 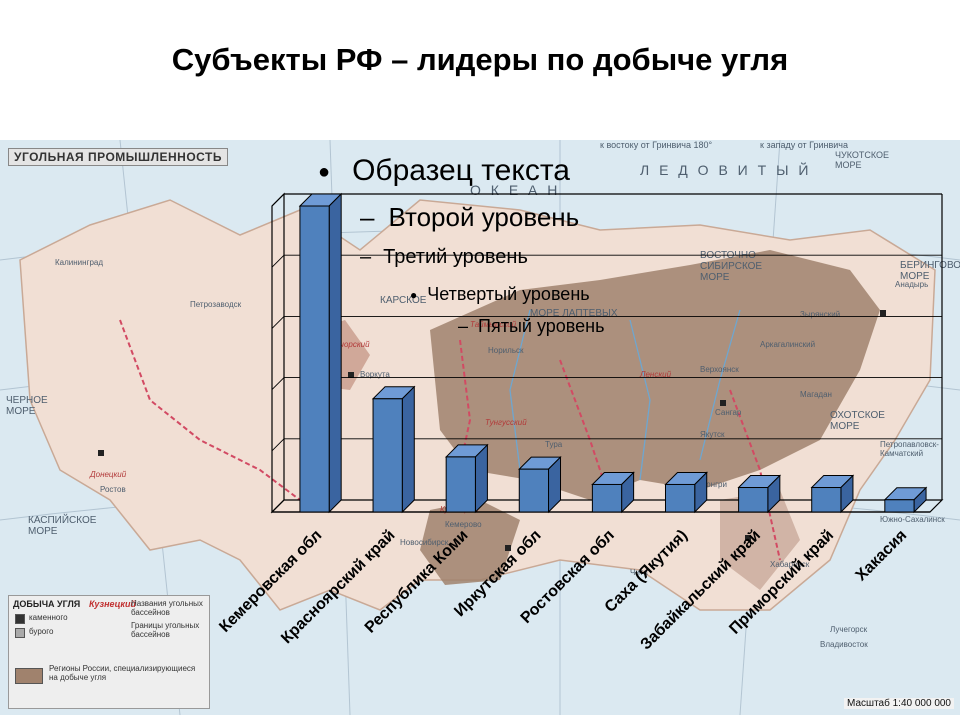 What do you see at coordinates (857, 421) in the screenshot?
I see `sea-label-okhotsk: ОХОТСКОЕ МОРЕ` at bounding box center [857, 421].